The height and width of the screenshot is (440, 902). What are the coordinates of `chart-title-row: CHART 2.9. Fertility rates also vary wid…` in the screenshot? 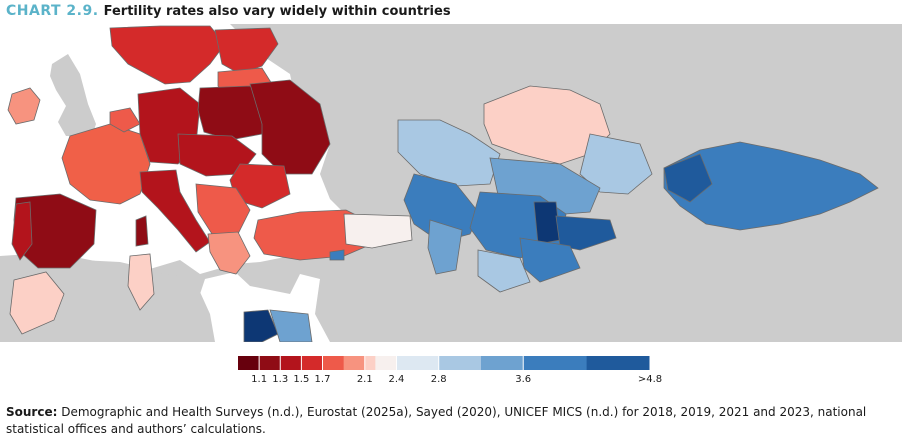 It's located at (228, 10).